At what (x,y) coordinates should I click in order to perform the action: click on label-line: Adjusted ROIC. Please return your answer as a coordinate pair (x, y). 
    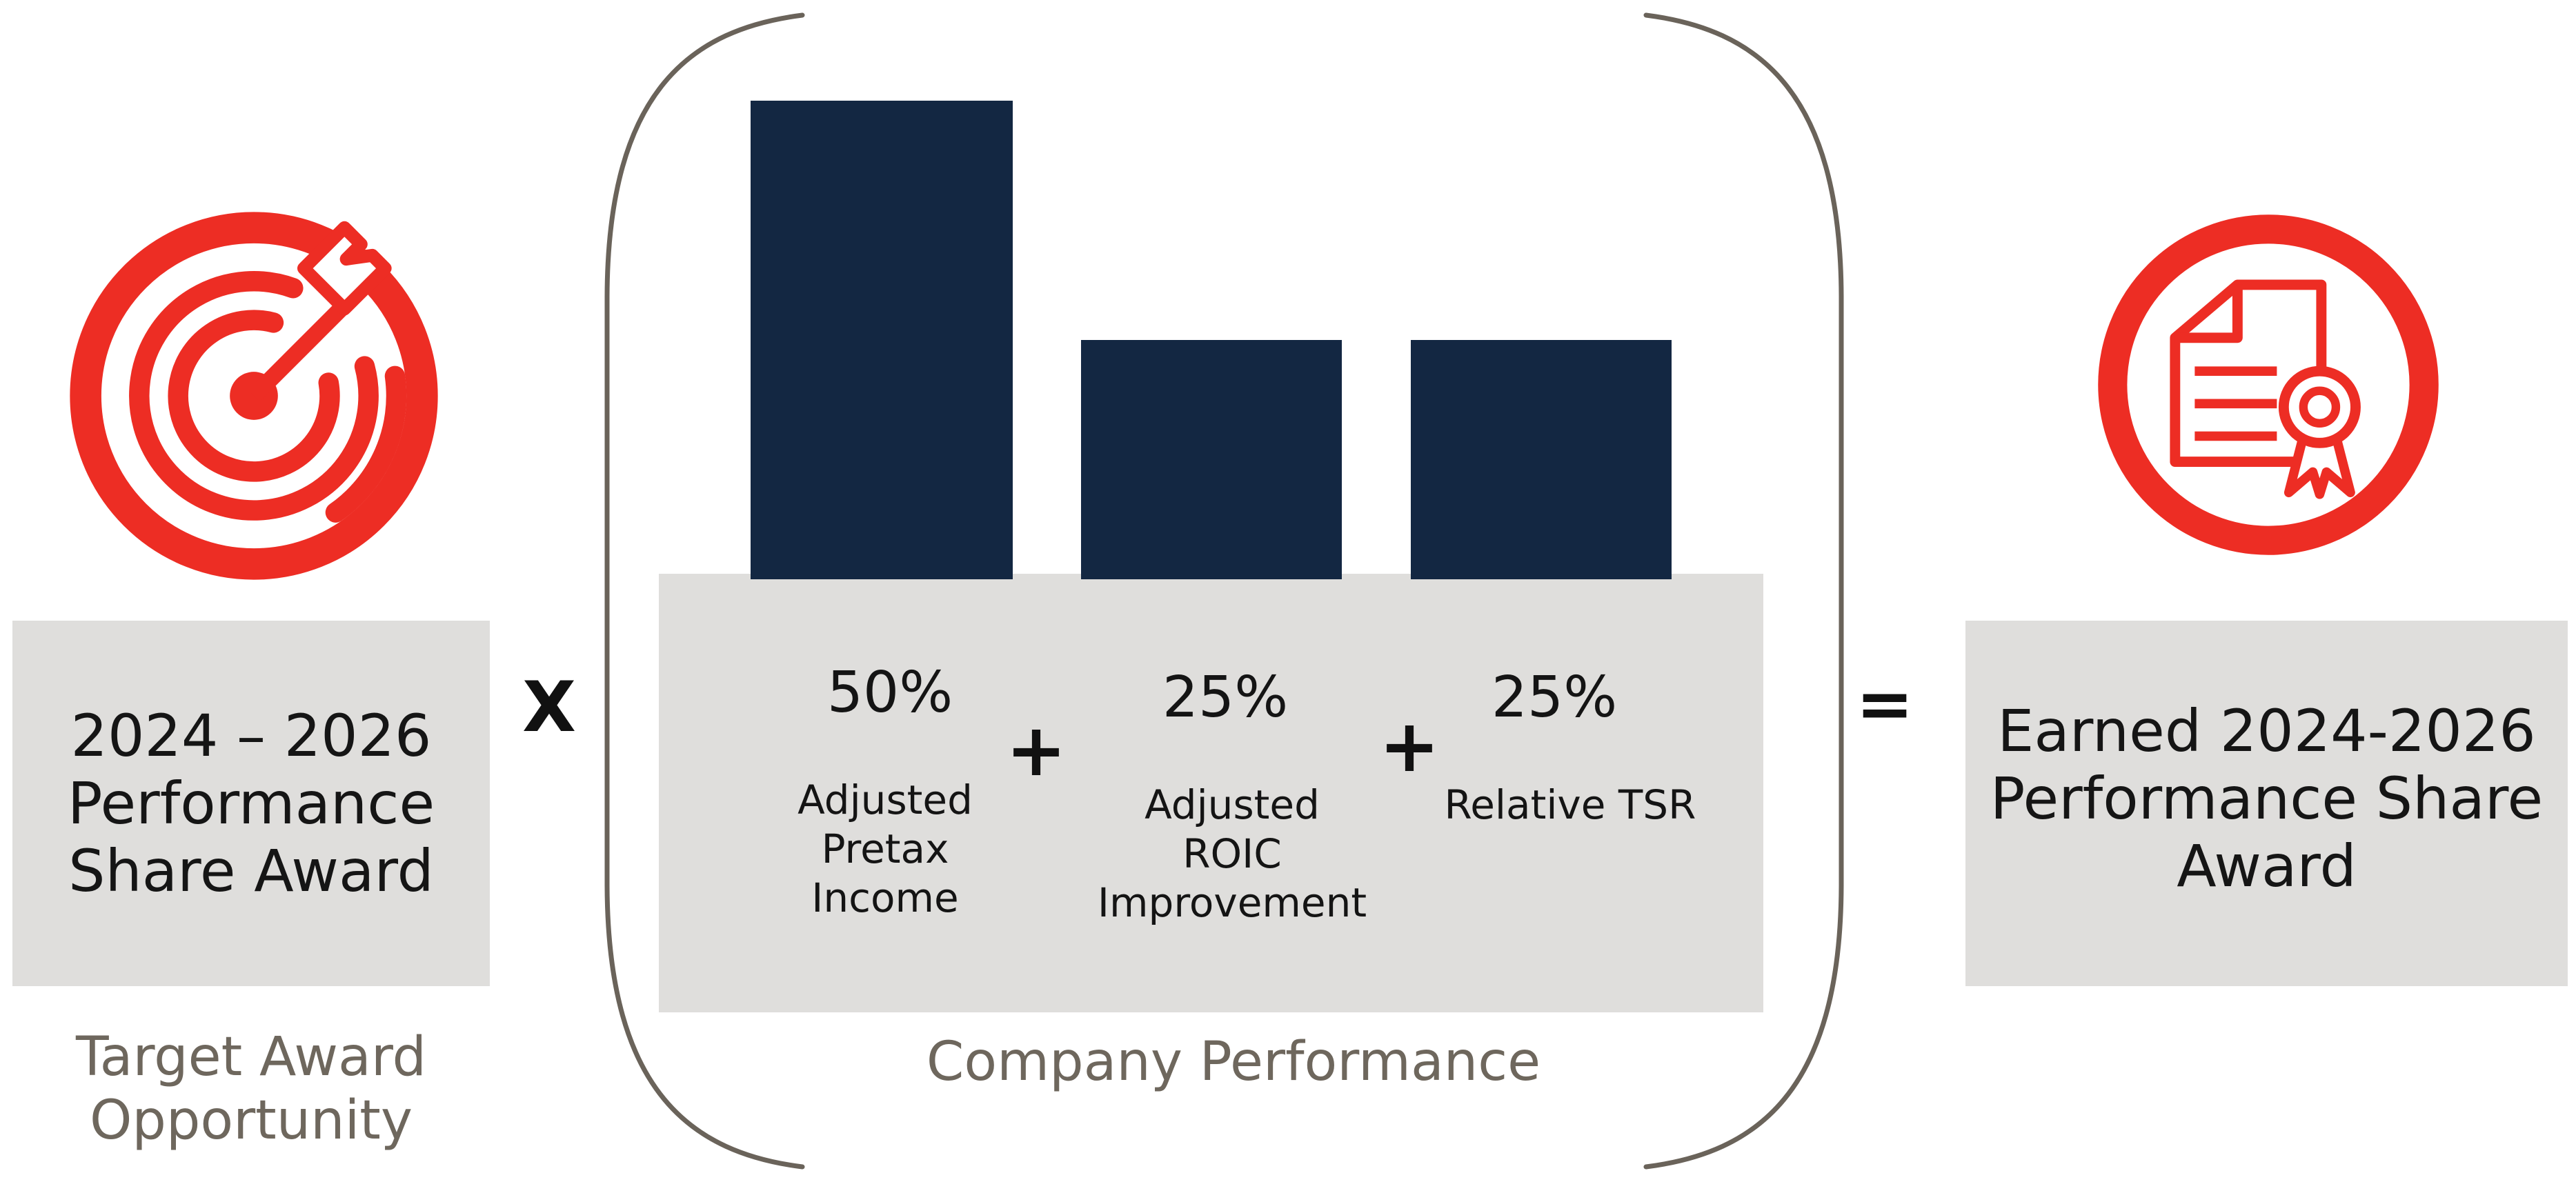
    Looking at the image, I should click on (1232, 829).